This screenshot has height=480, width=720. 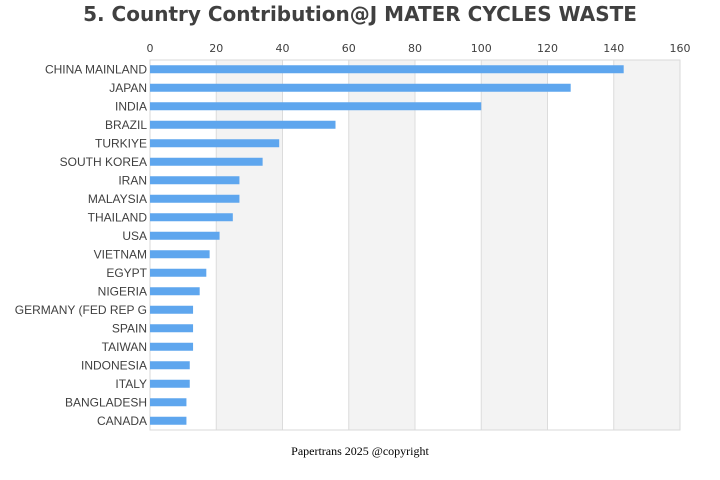 I want to click on category-label: CANADA, so click(x=122, y=421).